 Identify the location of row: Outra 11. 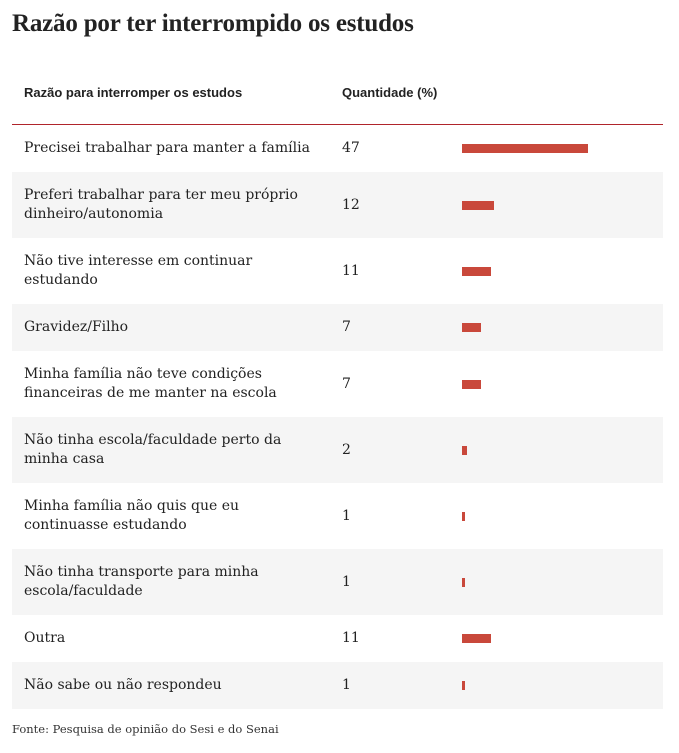
(337, 638).